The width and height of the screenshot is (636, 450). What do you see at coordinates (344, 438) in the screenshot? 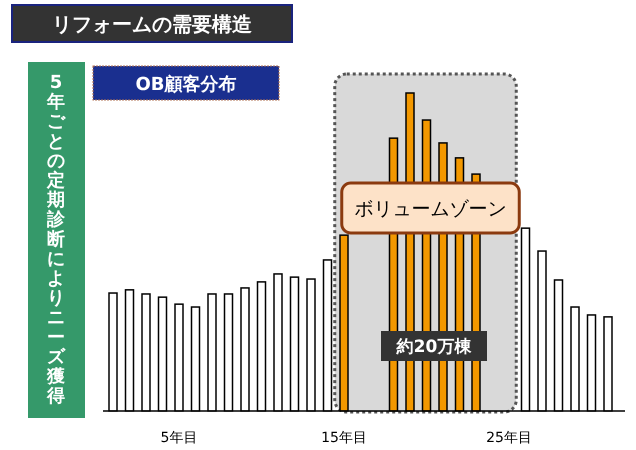
I see `x-tick-label: 15年目` at bounding box center [344, 438].